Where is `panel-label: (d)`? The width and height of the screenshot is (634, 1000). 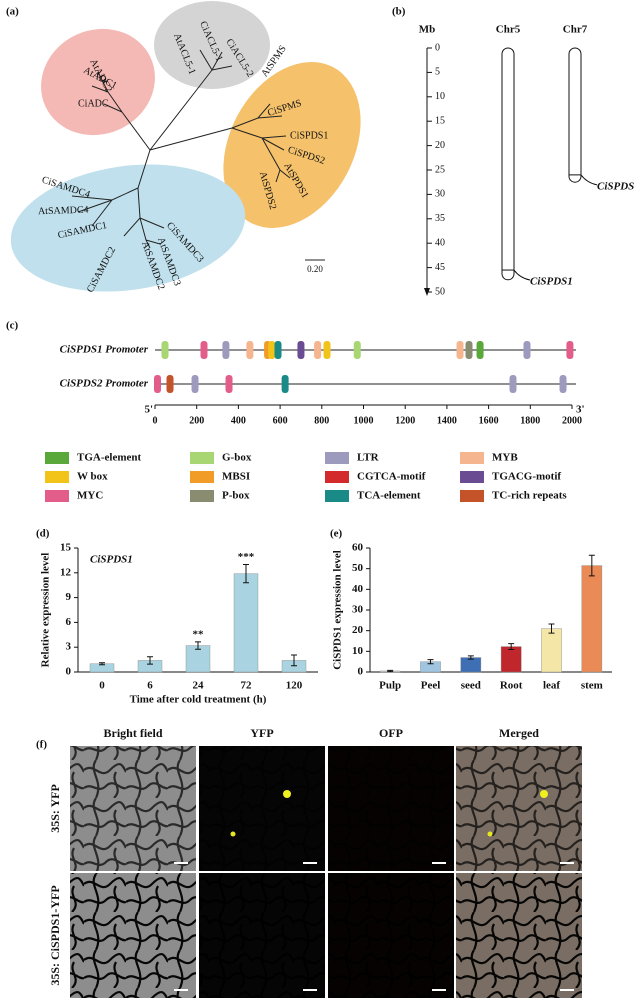 panel-label: (d) is located at coordinates (43, 534).